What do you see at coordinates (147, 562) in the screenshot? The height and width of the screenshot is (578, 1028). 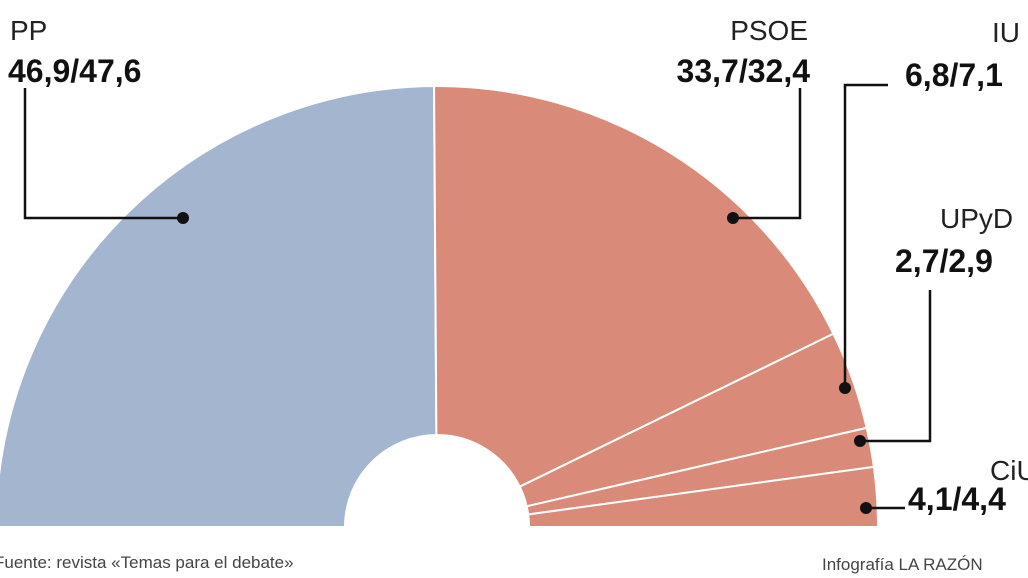 I see `source: Fuente: revista «Temas para el debate»` at bounding box center [147, 562].